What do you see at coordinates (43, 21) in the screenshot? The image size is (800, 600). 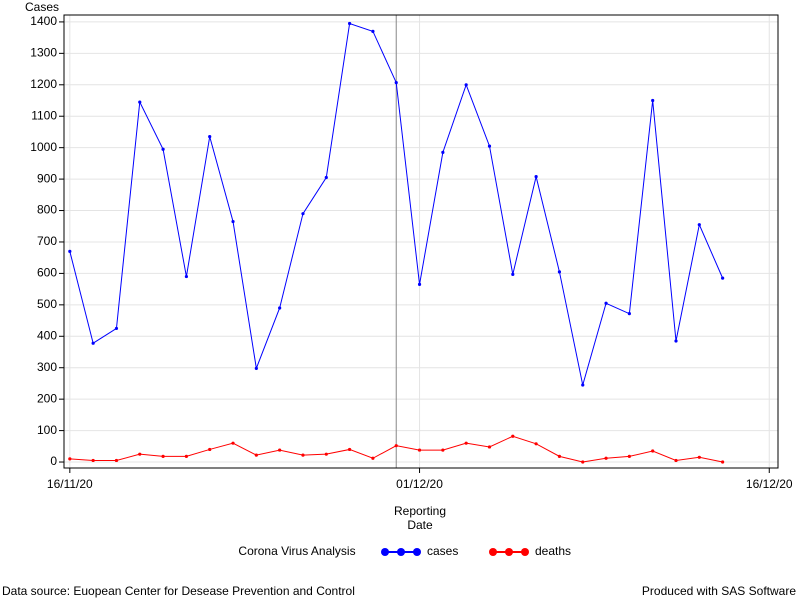 I see `y-tick-label: 1400` at bounding box center [43, 21].